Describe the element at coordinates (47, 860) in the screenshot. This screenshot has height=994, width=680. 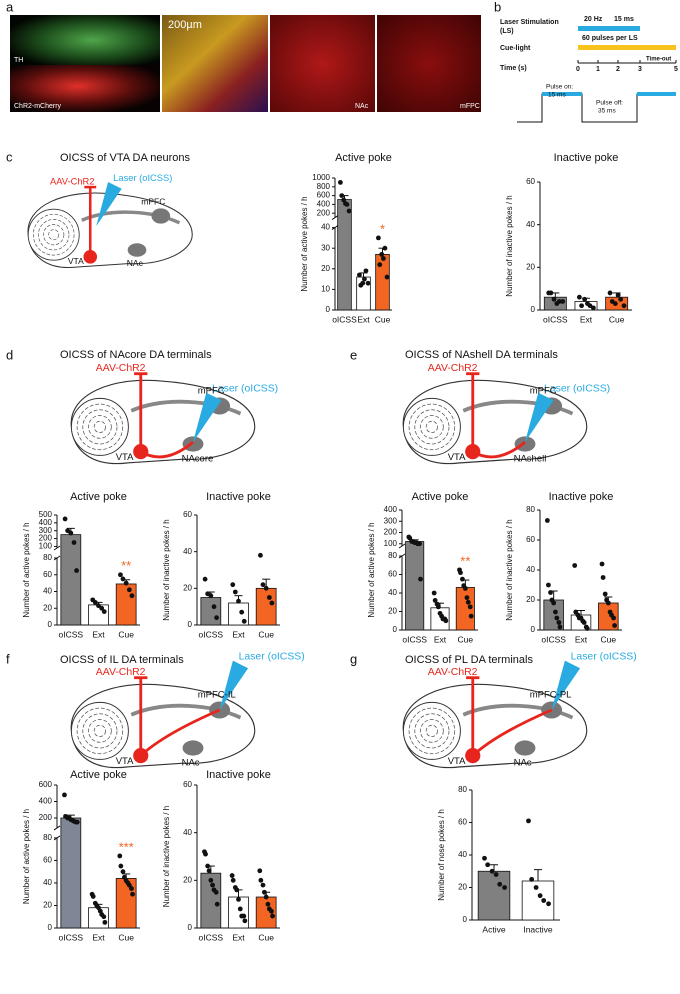
I see `y-tick-label: 60` at that location.